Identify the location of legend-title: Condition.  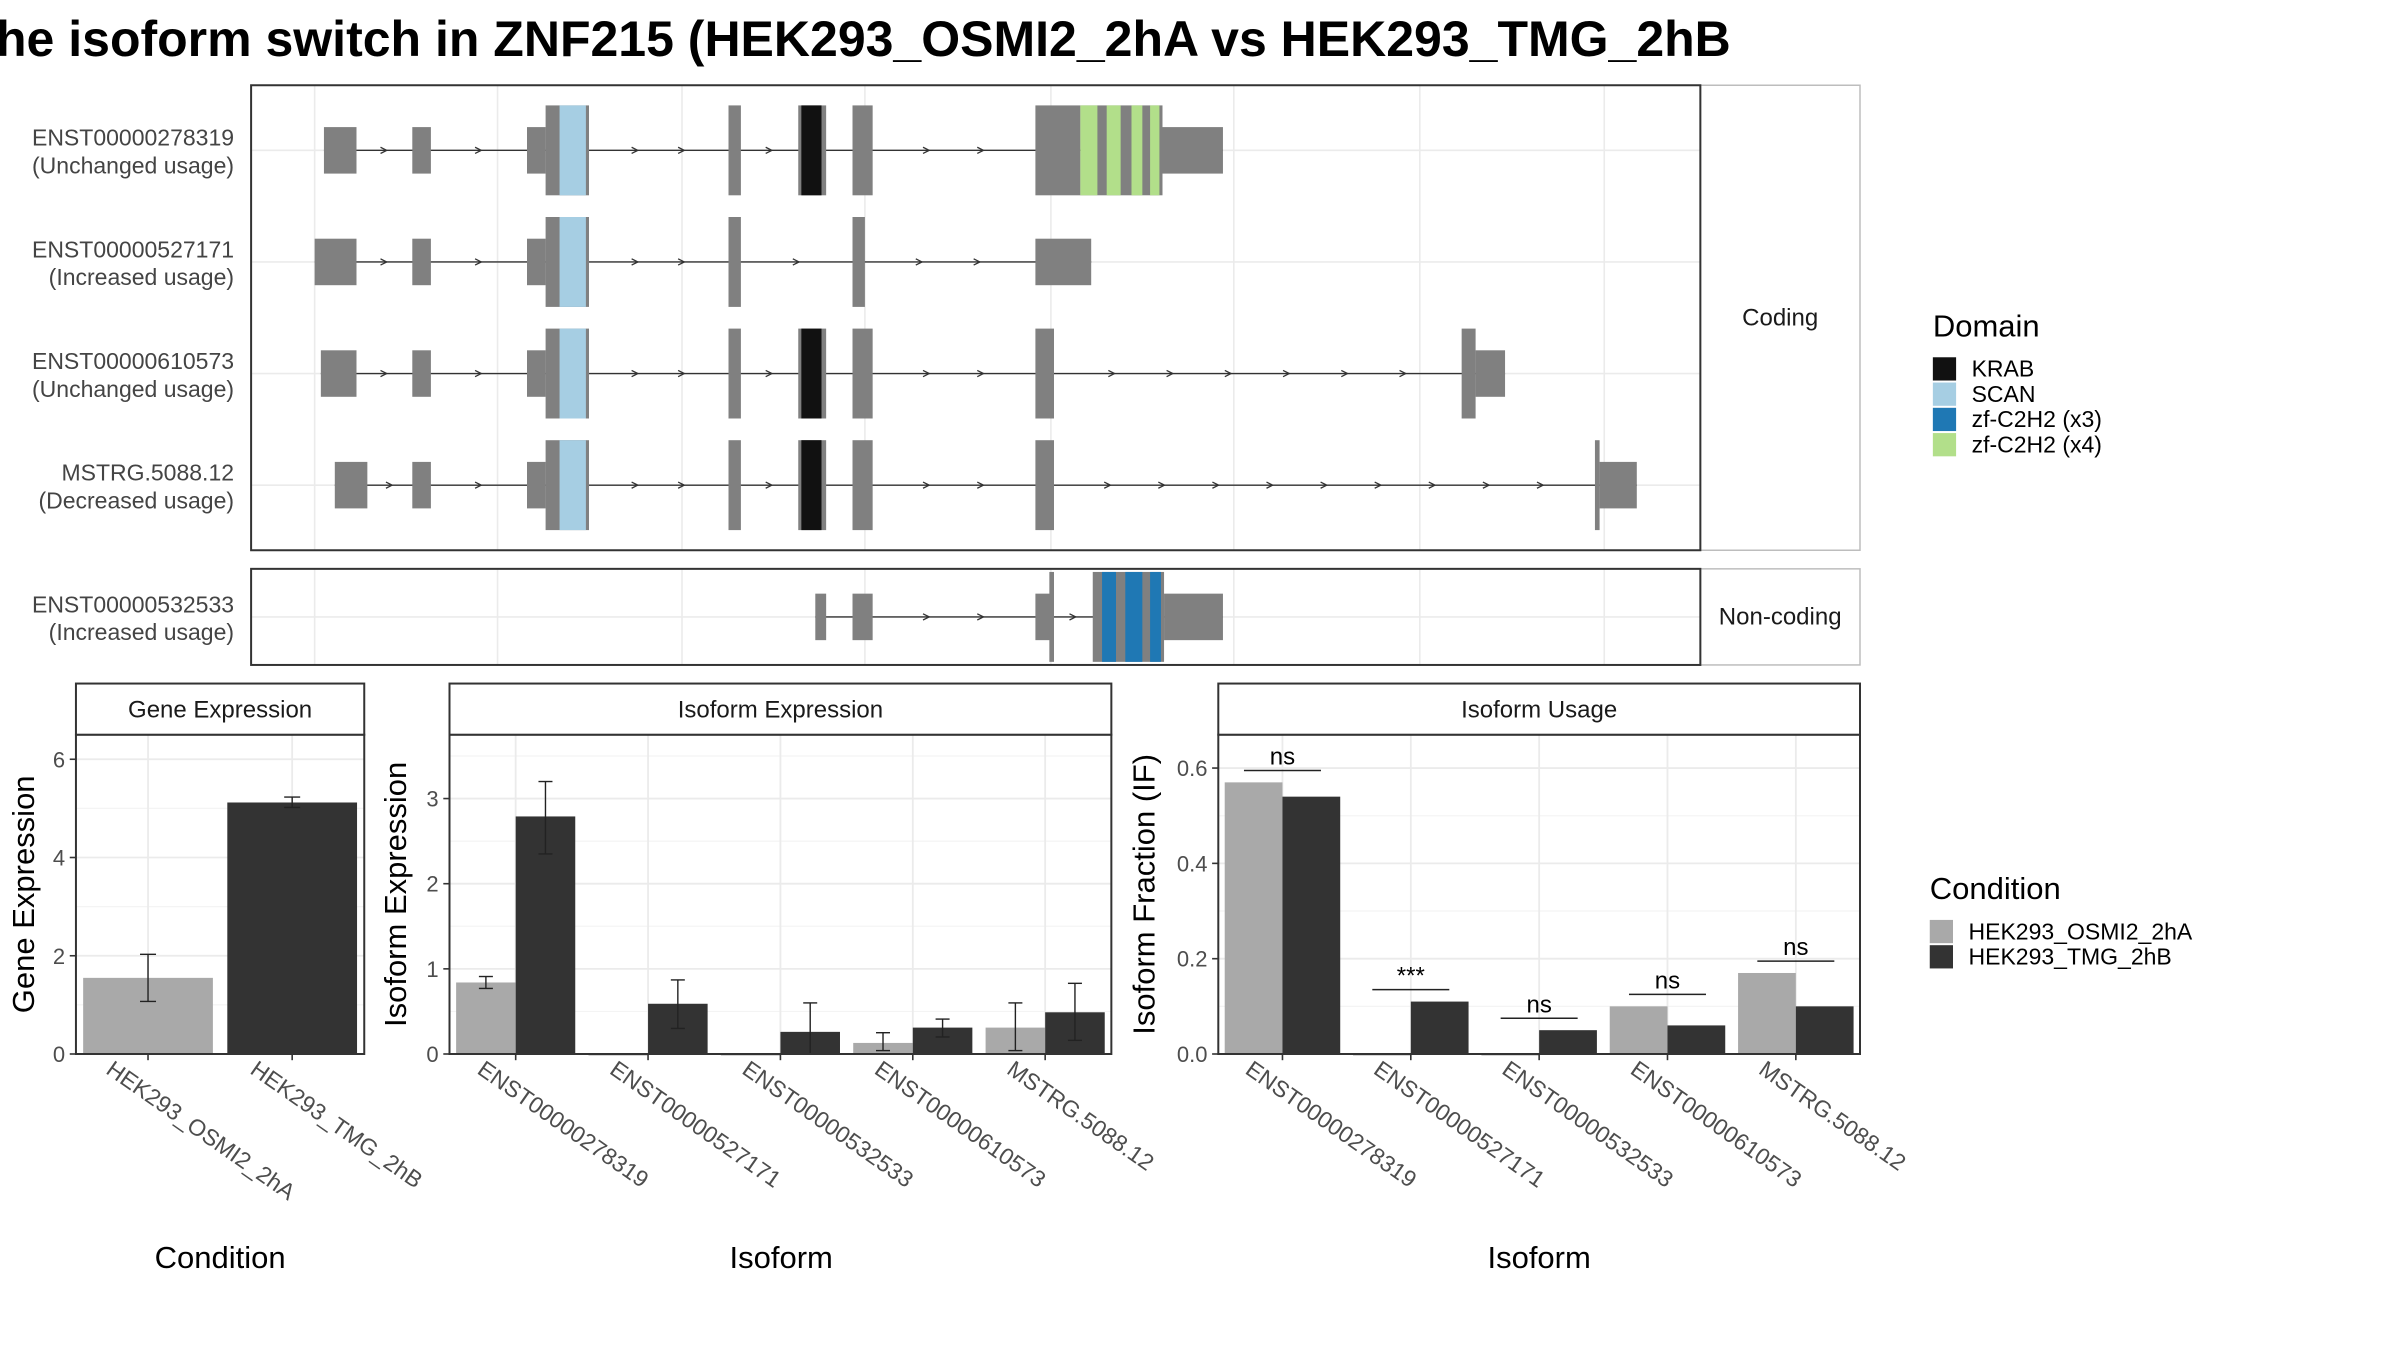
(1995, 888).